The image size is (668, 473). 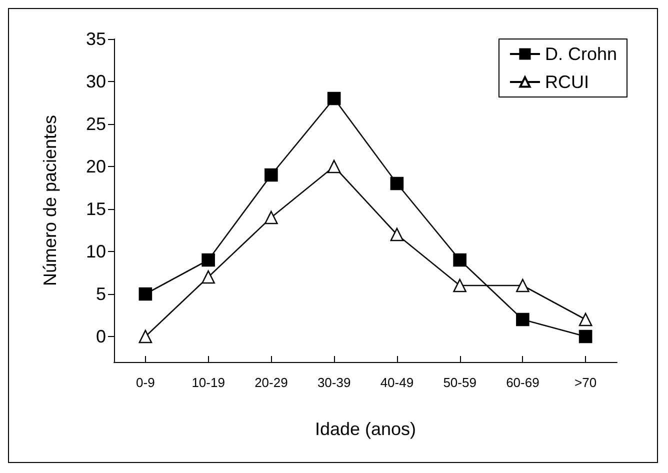 I want to click on x-tick-label: 20-29, so click(x=271, y=382).